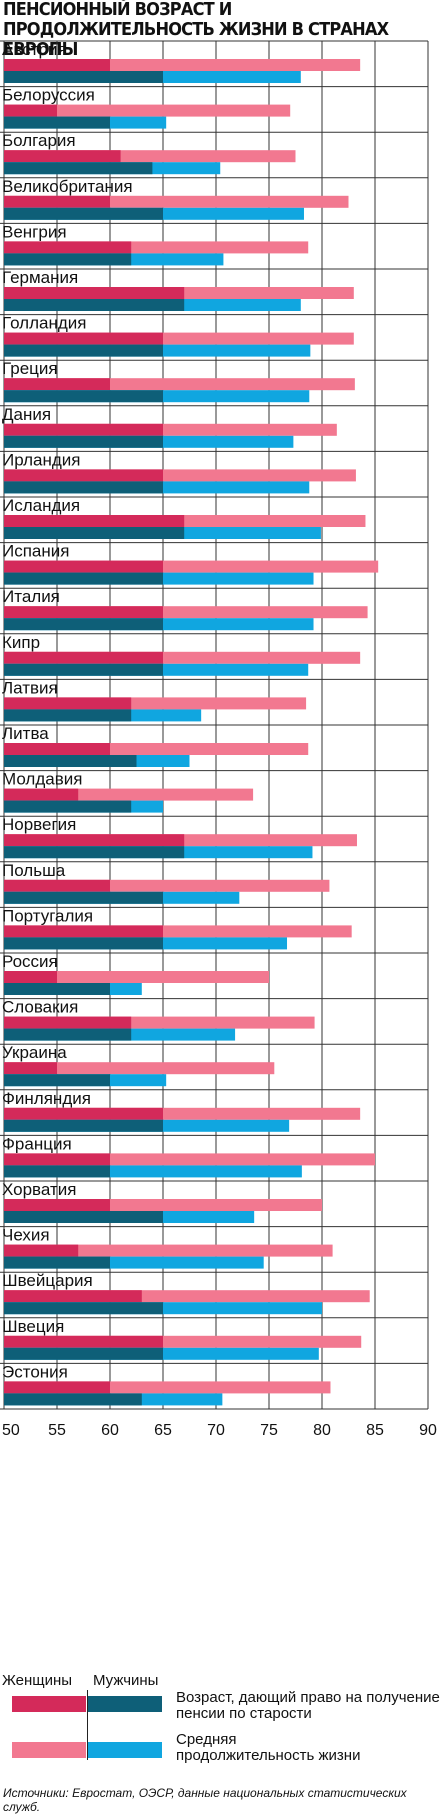 The width and height of the screenshot is (445, 1814). I want to click on x-axis: 50 55 60 65 70 75 80 85 90, so click(218, 1423).